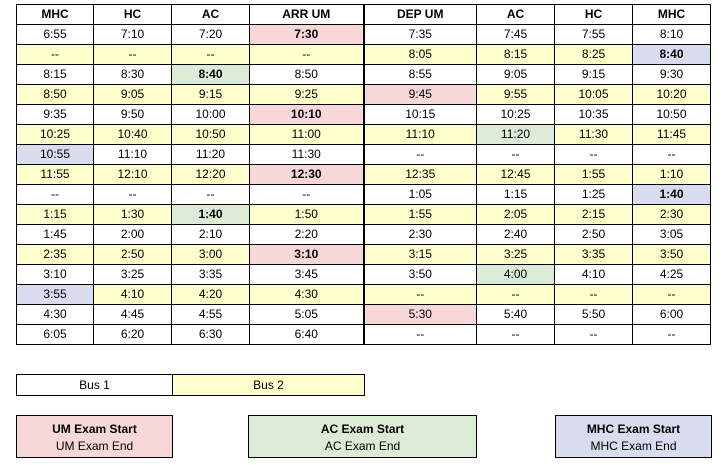 This screenshot has width=726, height=465. I want to click on table-cell: 8:05, so click(419, 54).